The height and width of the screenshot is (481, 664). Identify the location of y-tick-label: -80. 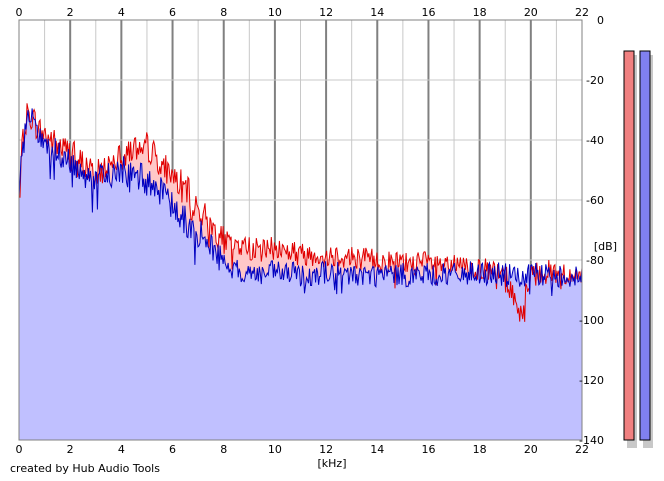
(595, 260).